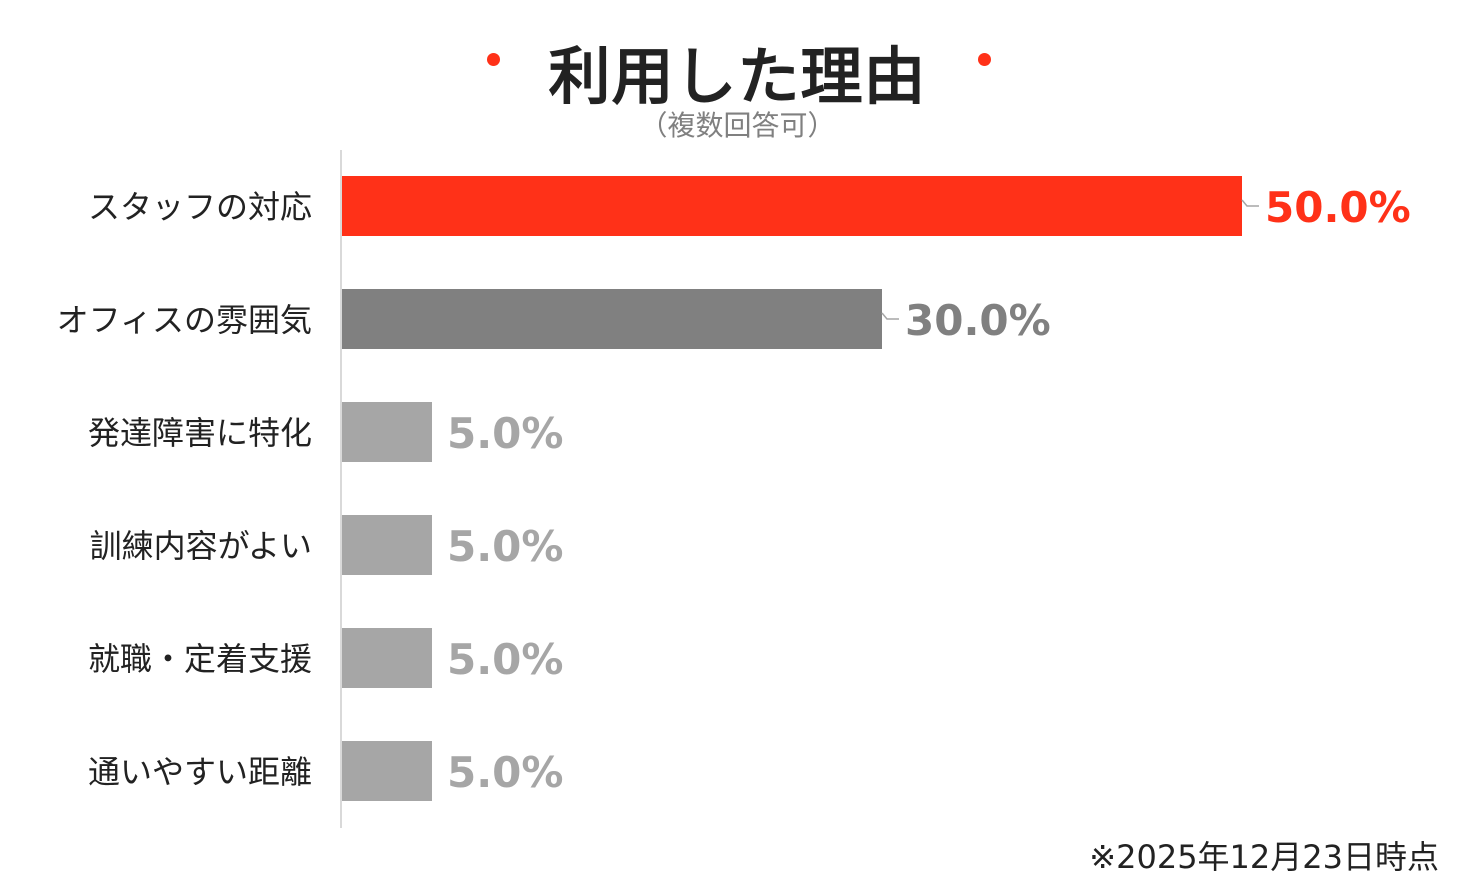 Image resolution: width=1475 pixels, height=890 pixels. What do you see at coordinates (200, 659) in the screenshot?
I see `category-label: 就職・定着支援` at bounding box center [200, 659].